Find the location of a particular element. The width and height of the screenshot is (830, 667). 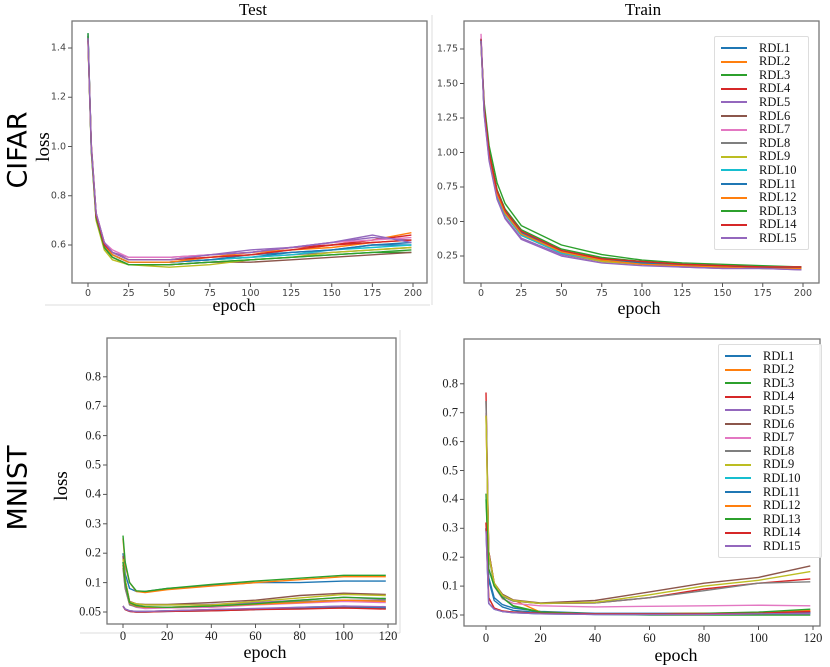

legend-item: RDL7 is located at coordinates (756, 129).